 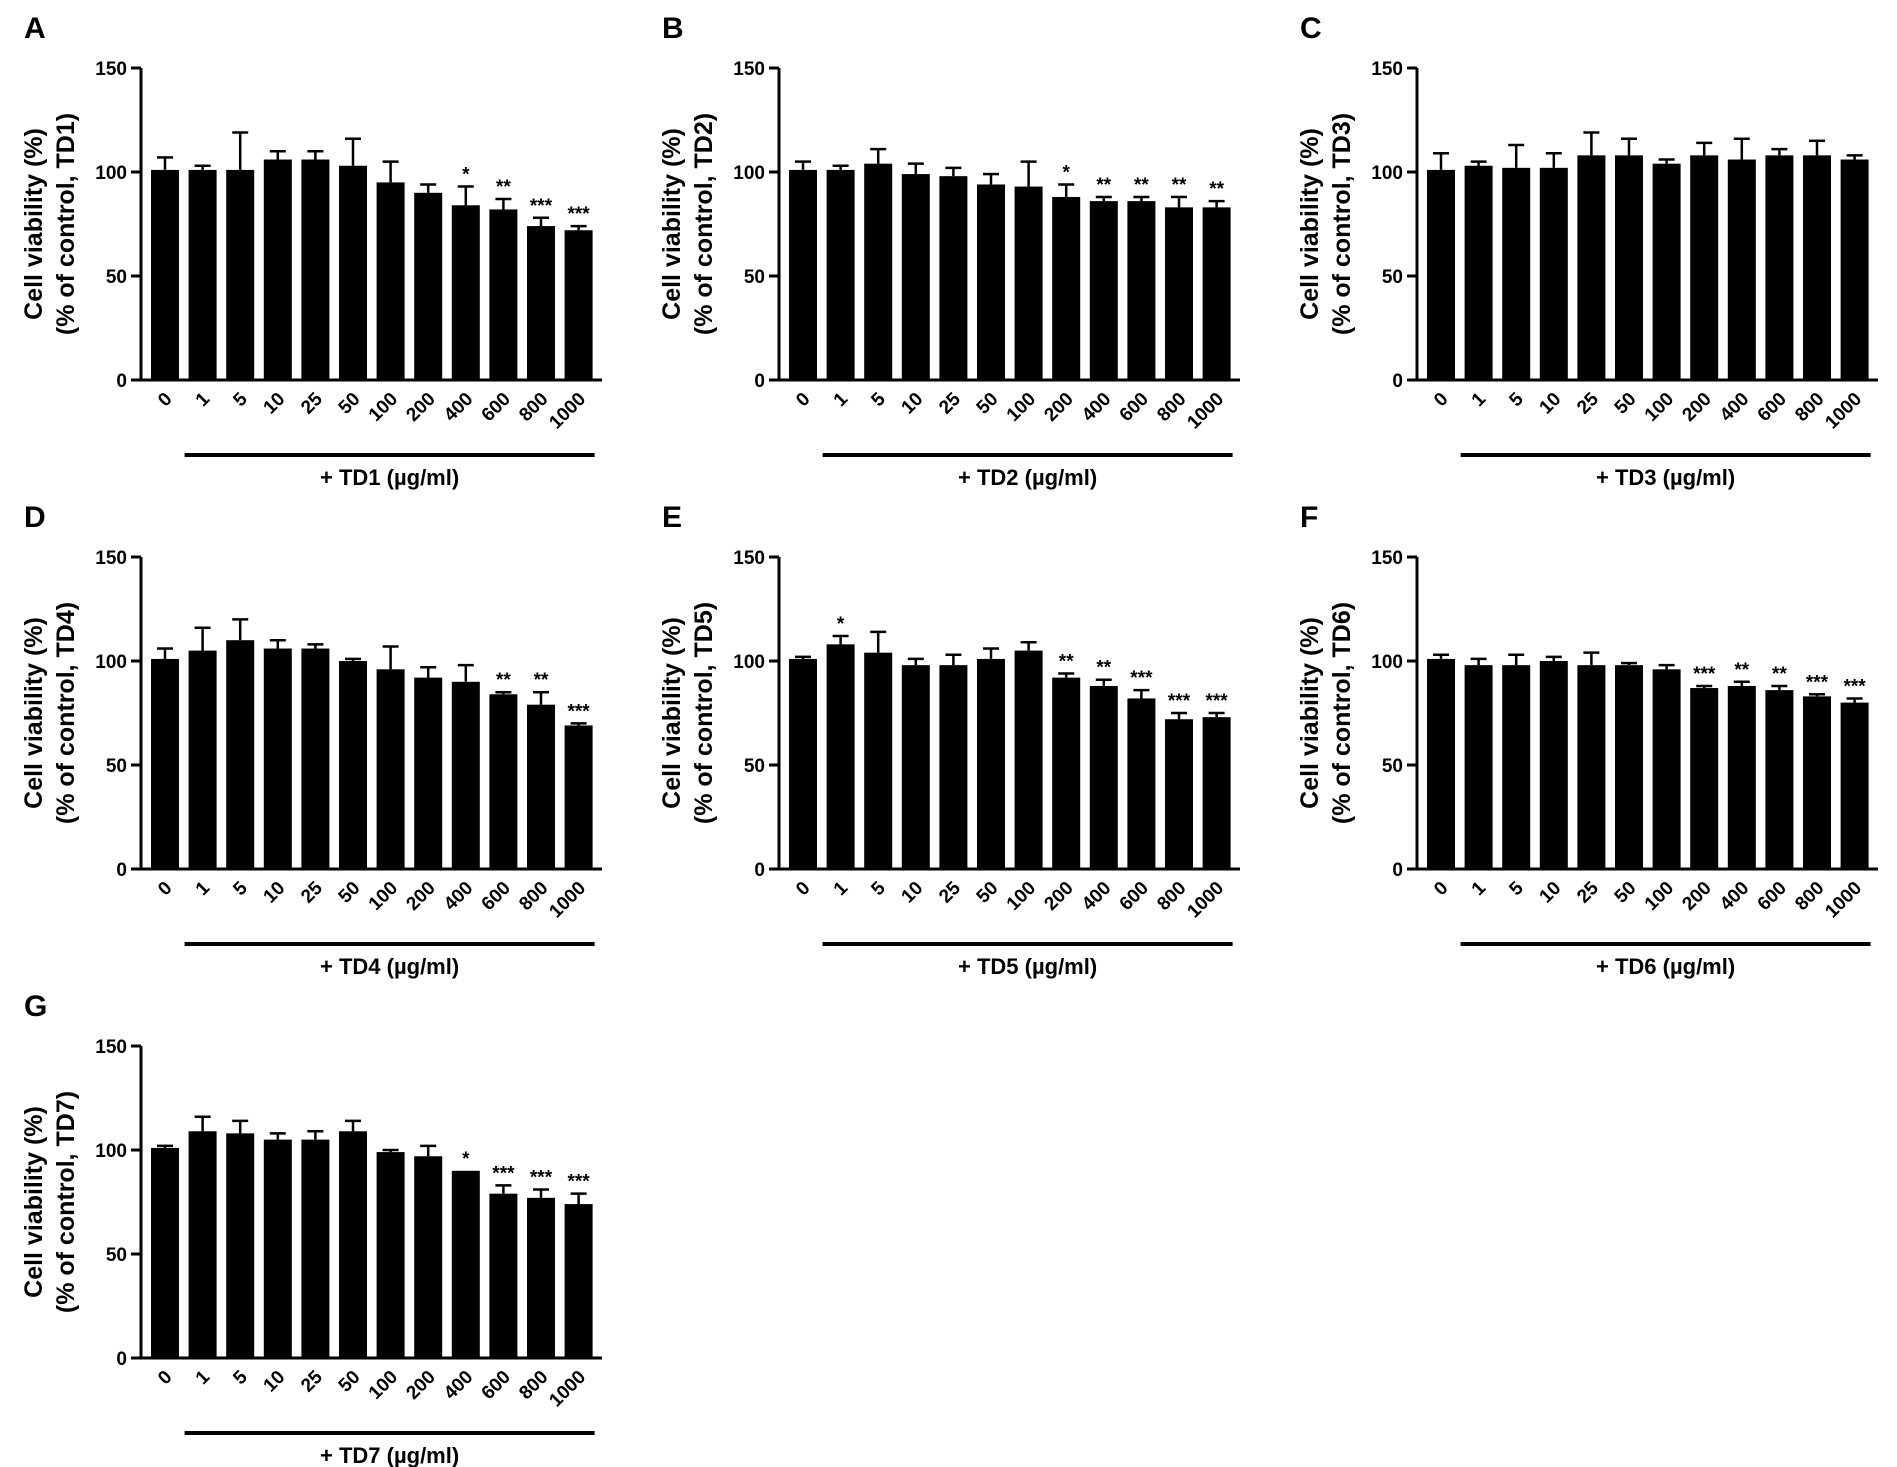 I want to click on x-axis-label: + TD7 (µg/ml), so click(x=389, y=1455).